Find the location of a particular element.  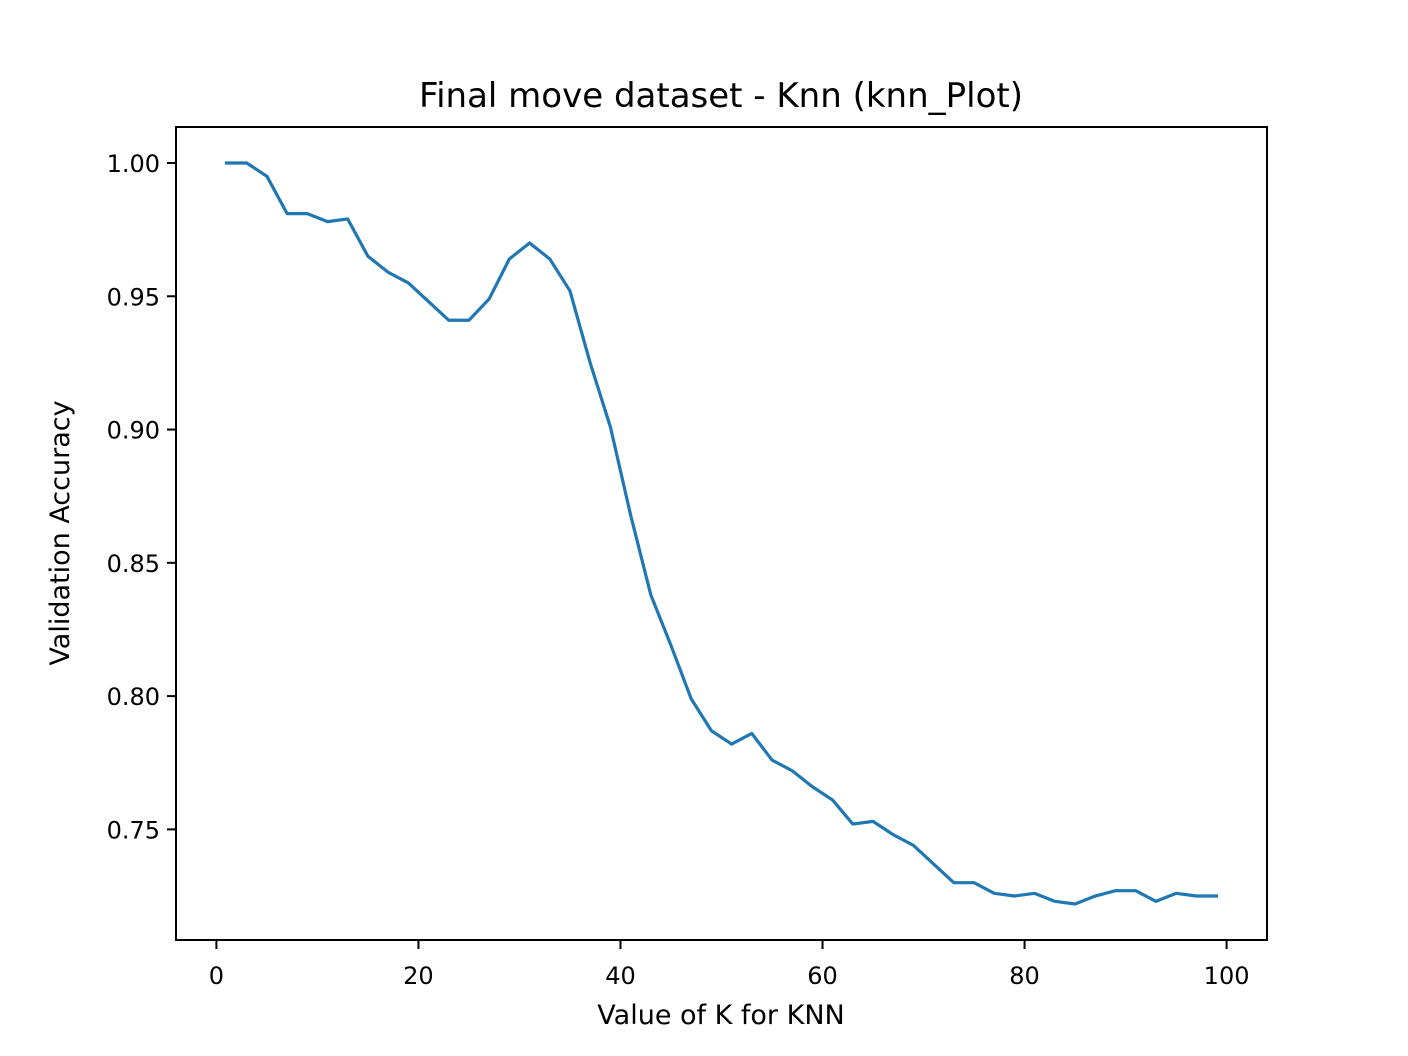

x-tick-label: 0 is located at coordinates (216, 976).